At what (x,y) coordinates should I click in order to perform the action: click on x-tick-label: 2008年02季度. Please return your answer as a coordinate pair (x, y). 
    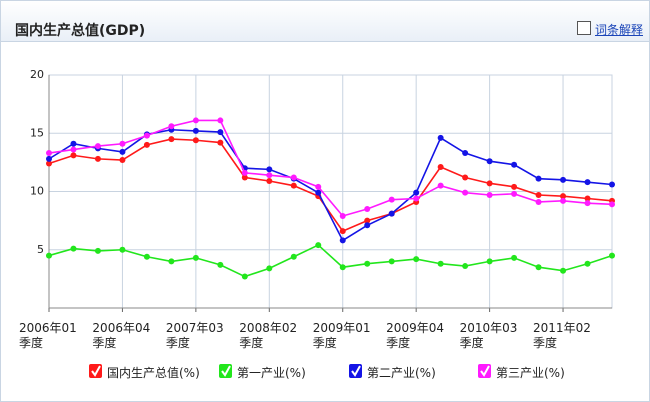
    Looking at the image, I should click on (268, 335).